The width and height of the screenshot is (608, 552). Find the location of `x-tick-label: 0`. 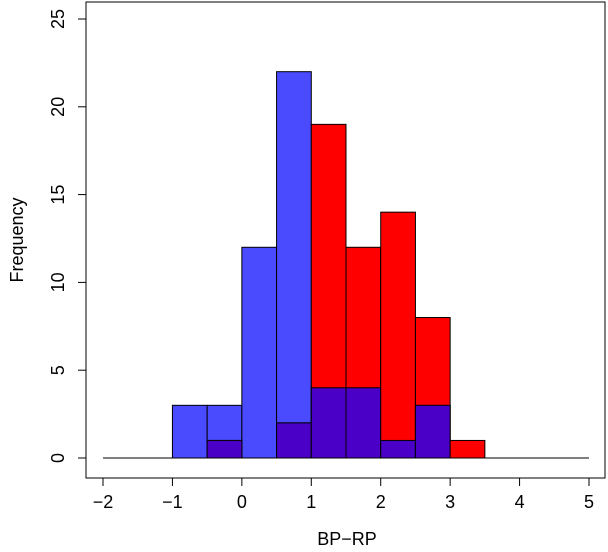

x-tick-label: 0 is located at coordinates (242, 502).